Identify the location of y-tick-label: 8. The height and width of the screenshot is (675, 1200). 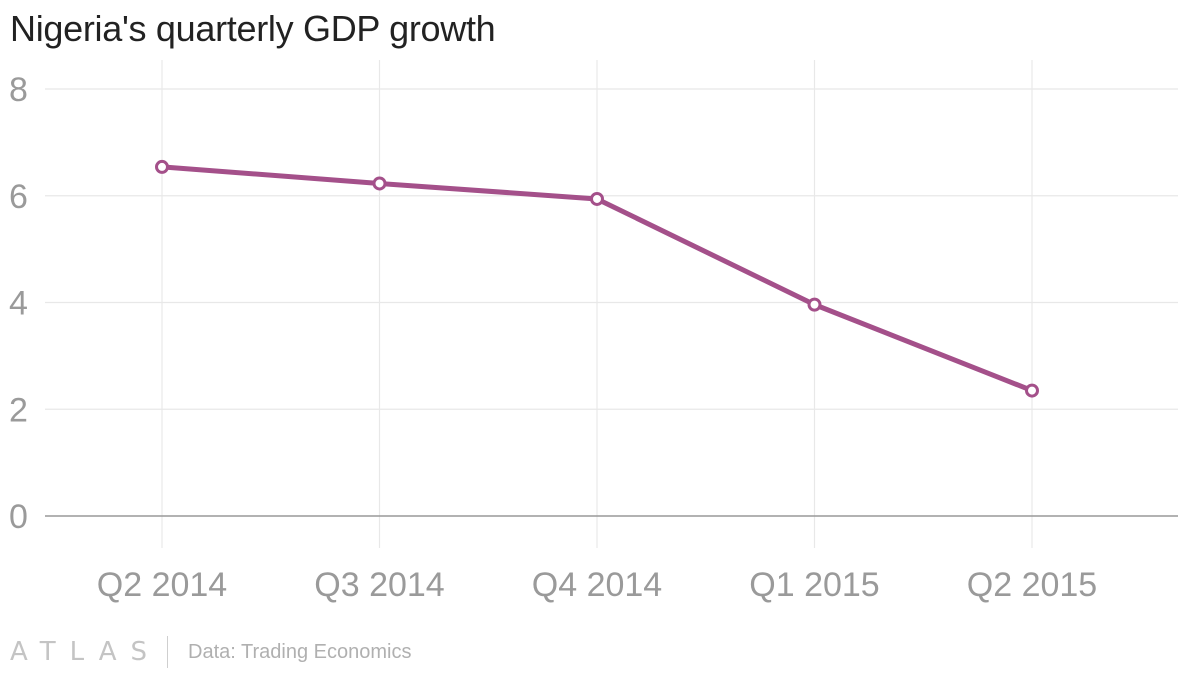
(18, 90).